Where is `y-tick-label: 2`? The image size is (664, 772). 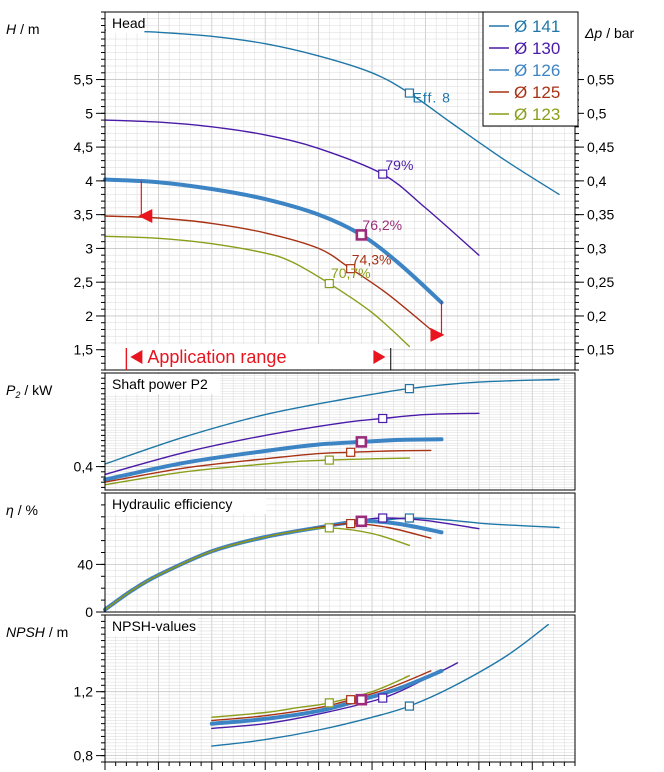 y-tick-label: 2 is located at coordinates (89, 316).